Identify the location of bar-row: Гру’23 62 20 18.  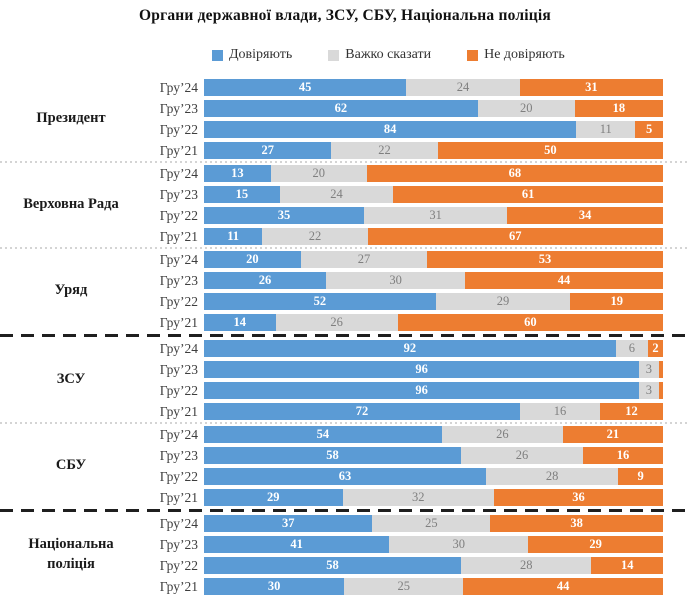
(416, 108).